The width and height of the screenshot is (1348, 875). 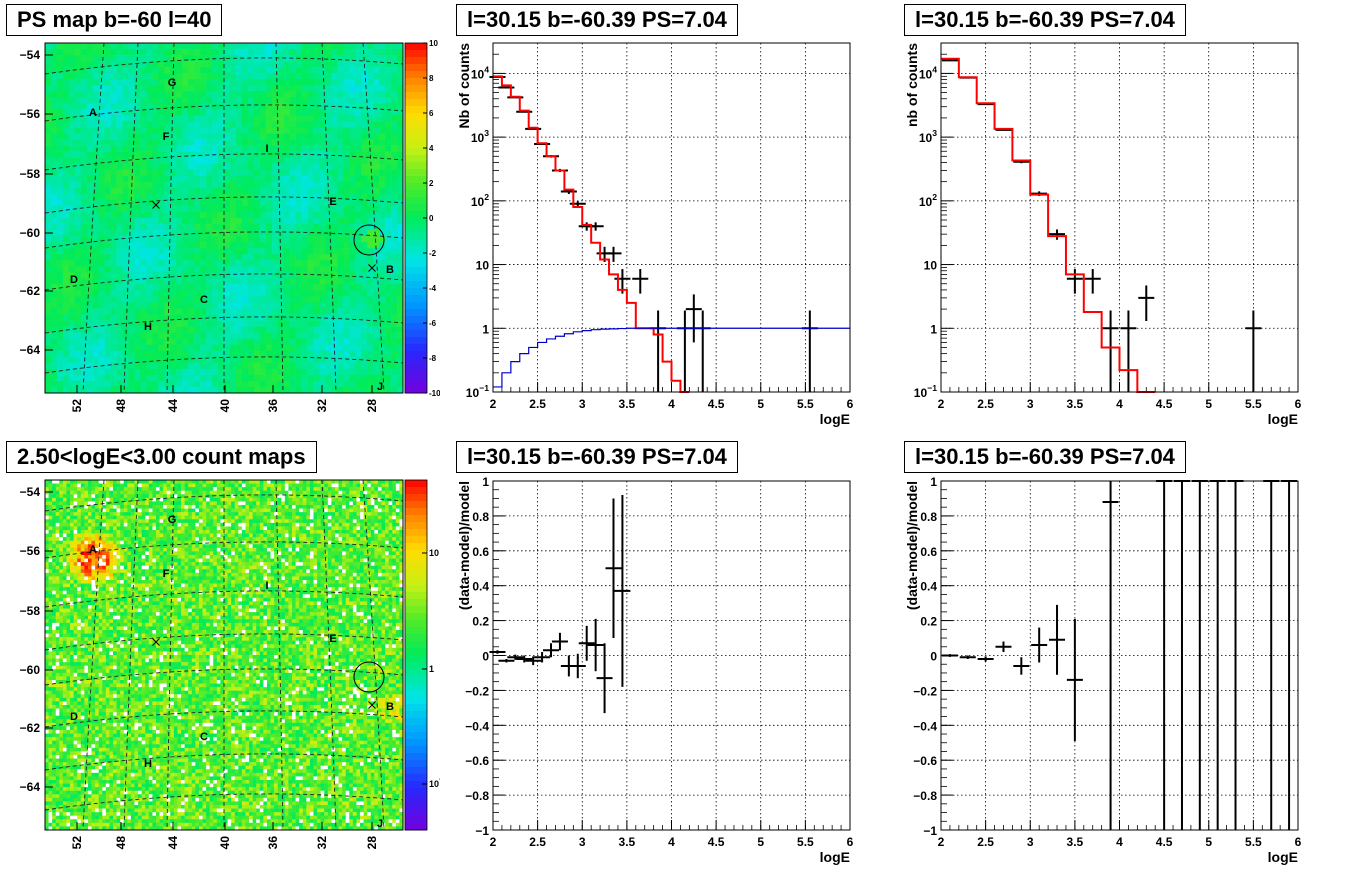 What do you see at coordinates (928, 587) in the screenshot?
I see `y-tick-label: 0.4` at bounding box center [928, 587].